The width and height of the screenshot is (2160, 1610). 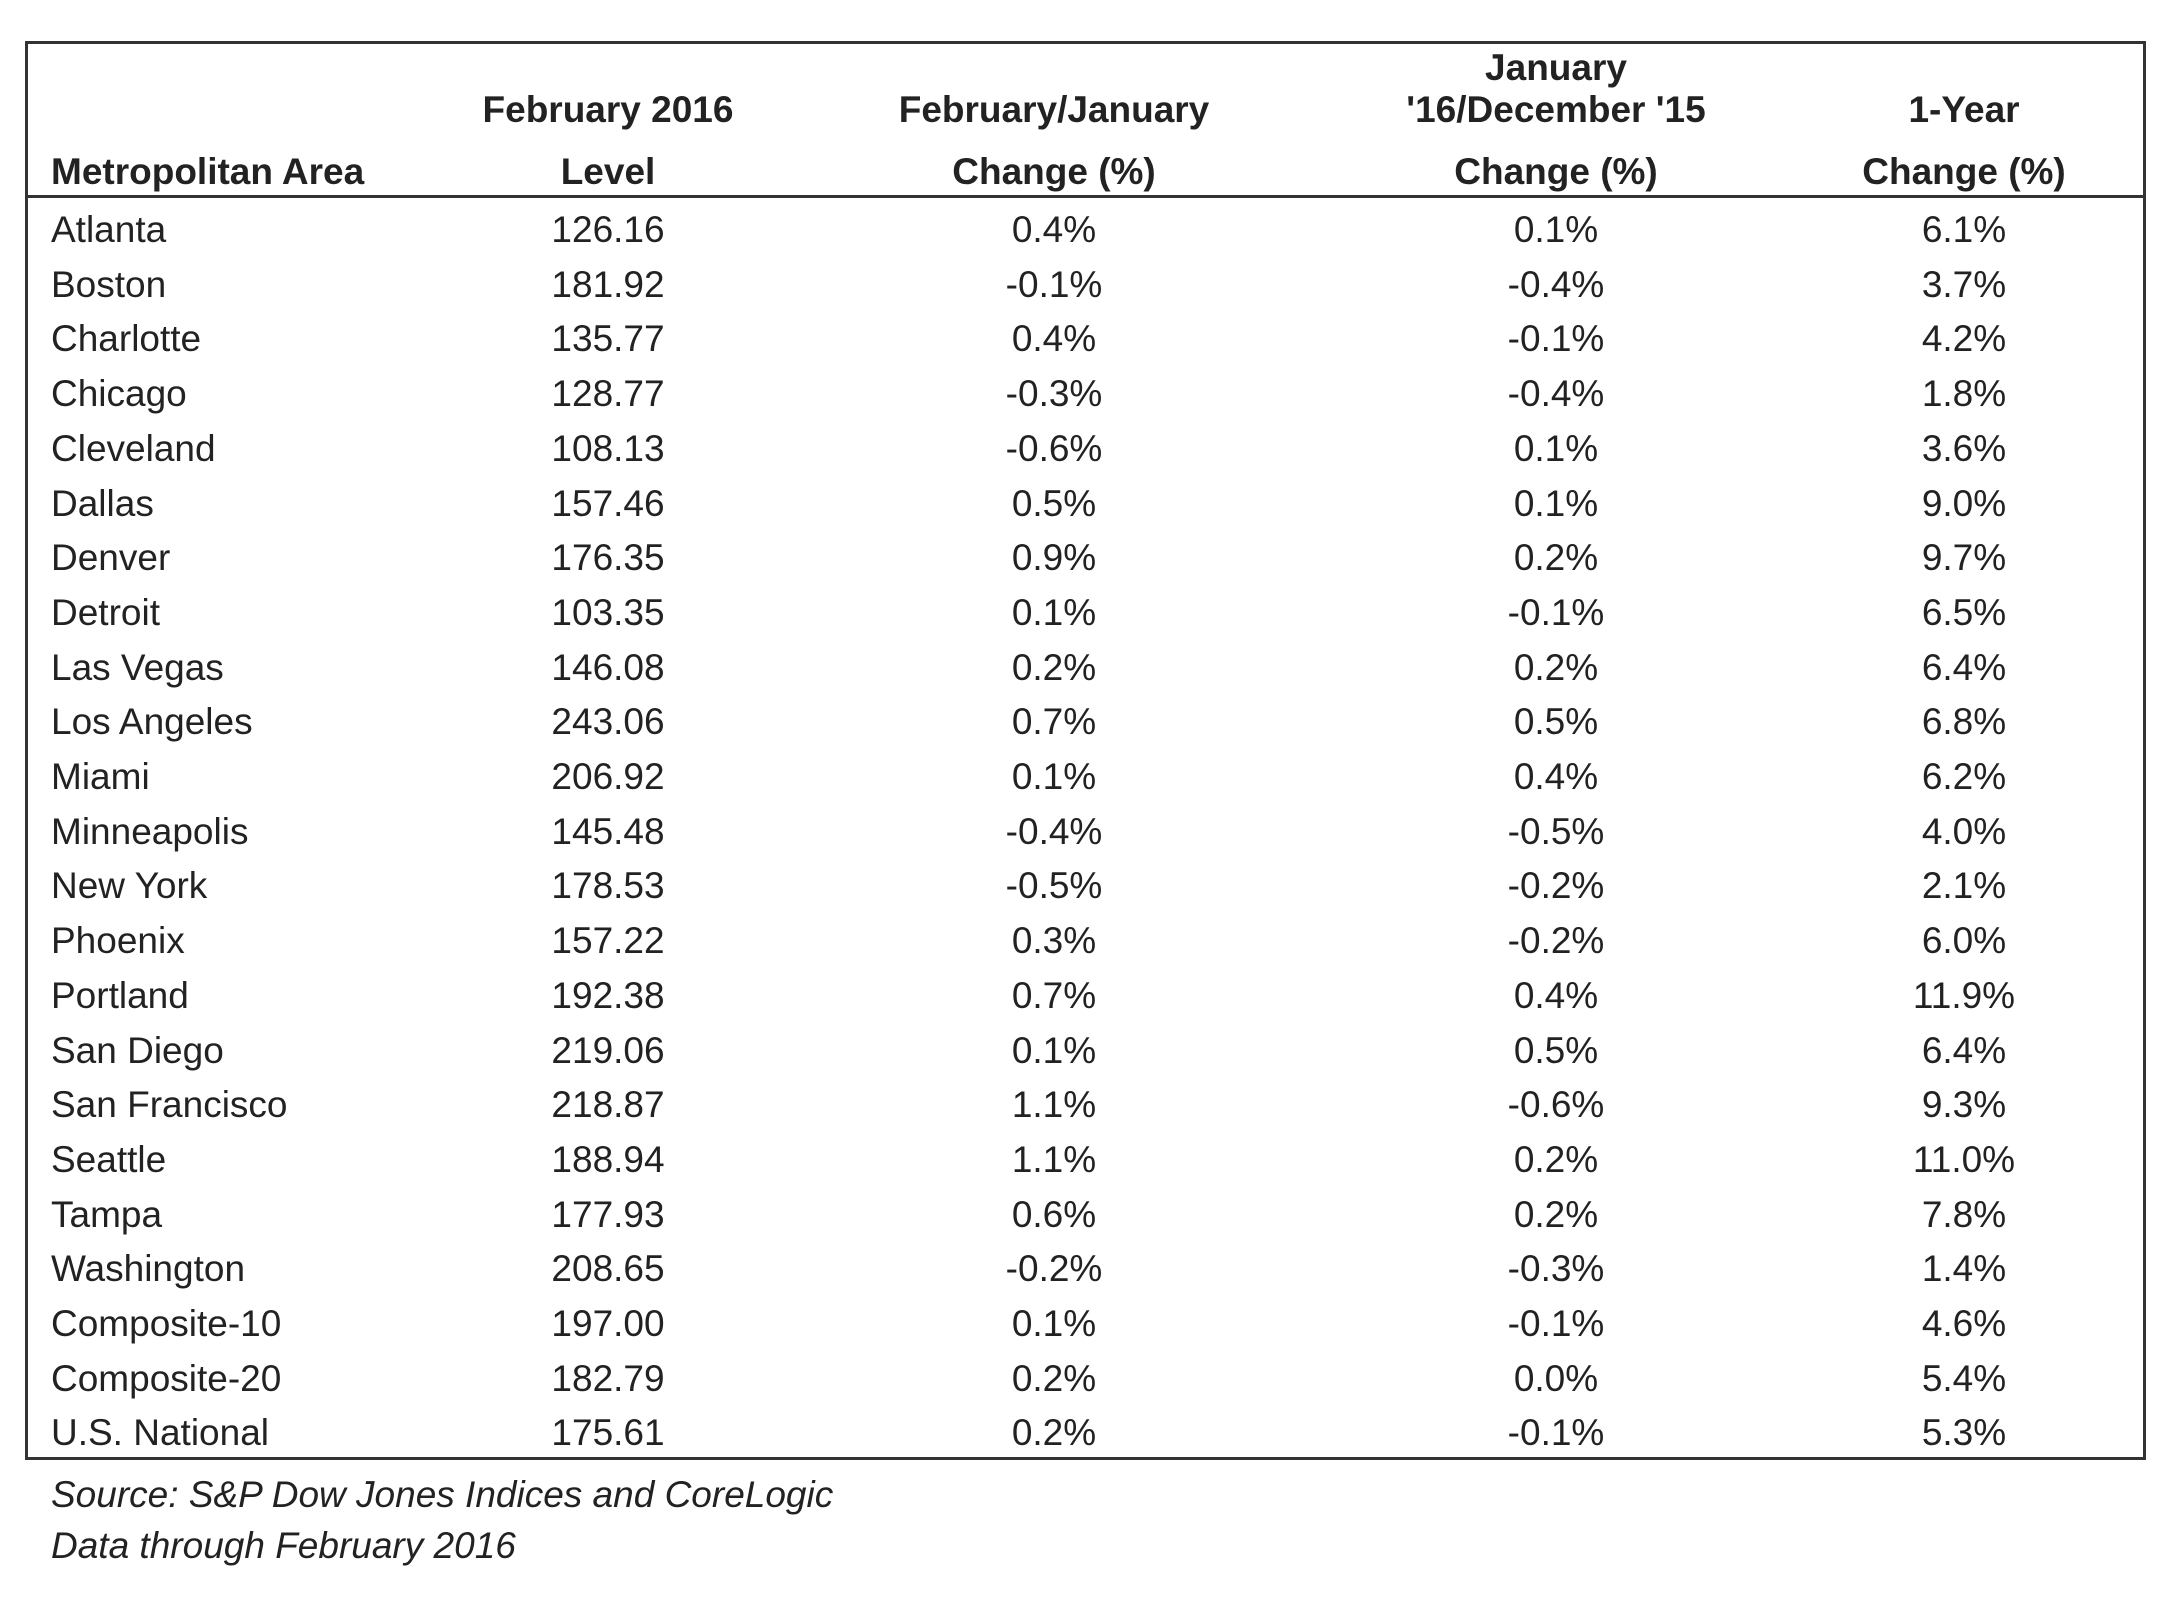 What do you see at coordinates (208, 171) in the screenshot?
I see `column-header: Metropolitan Area` at bounding box center [208, 171].